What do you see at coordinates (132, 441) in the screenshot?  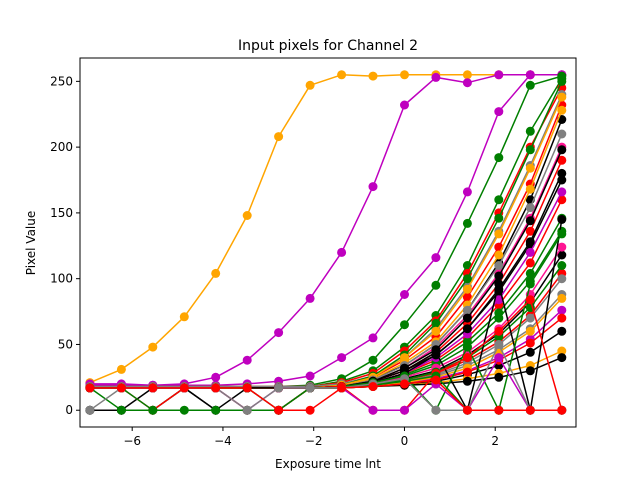 I see `x-tick-label: −6` at bounding box center [132, 441].